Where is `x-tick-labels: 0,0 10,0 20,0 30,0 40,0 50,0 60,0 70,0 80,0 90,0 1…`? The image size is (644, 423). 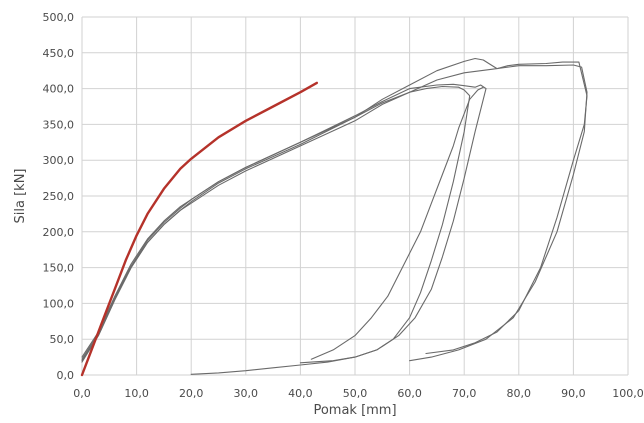 x-tick-labels: 0,0 10,0 20,0 30,0 40,0 50,0 60,0 70,0 80,0 90,0 1… is located at coordinates (358, 393).